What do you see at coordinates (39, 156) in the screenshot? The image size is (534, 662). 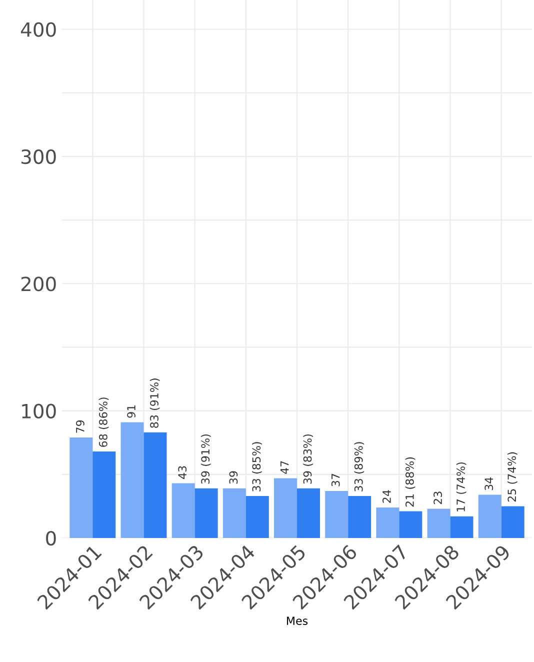 I see `y-tick-label: 300` at bounding box center [39, 156].